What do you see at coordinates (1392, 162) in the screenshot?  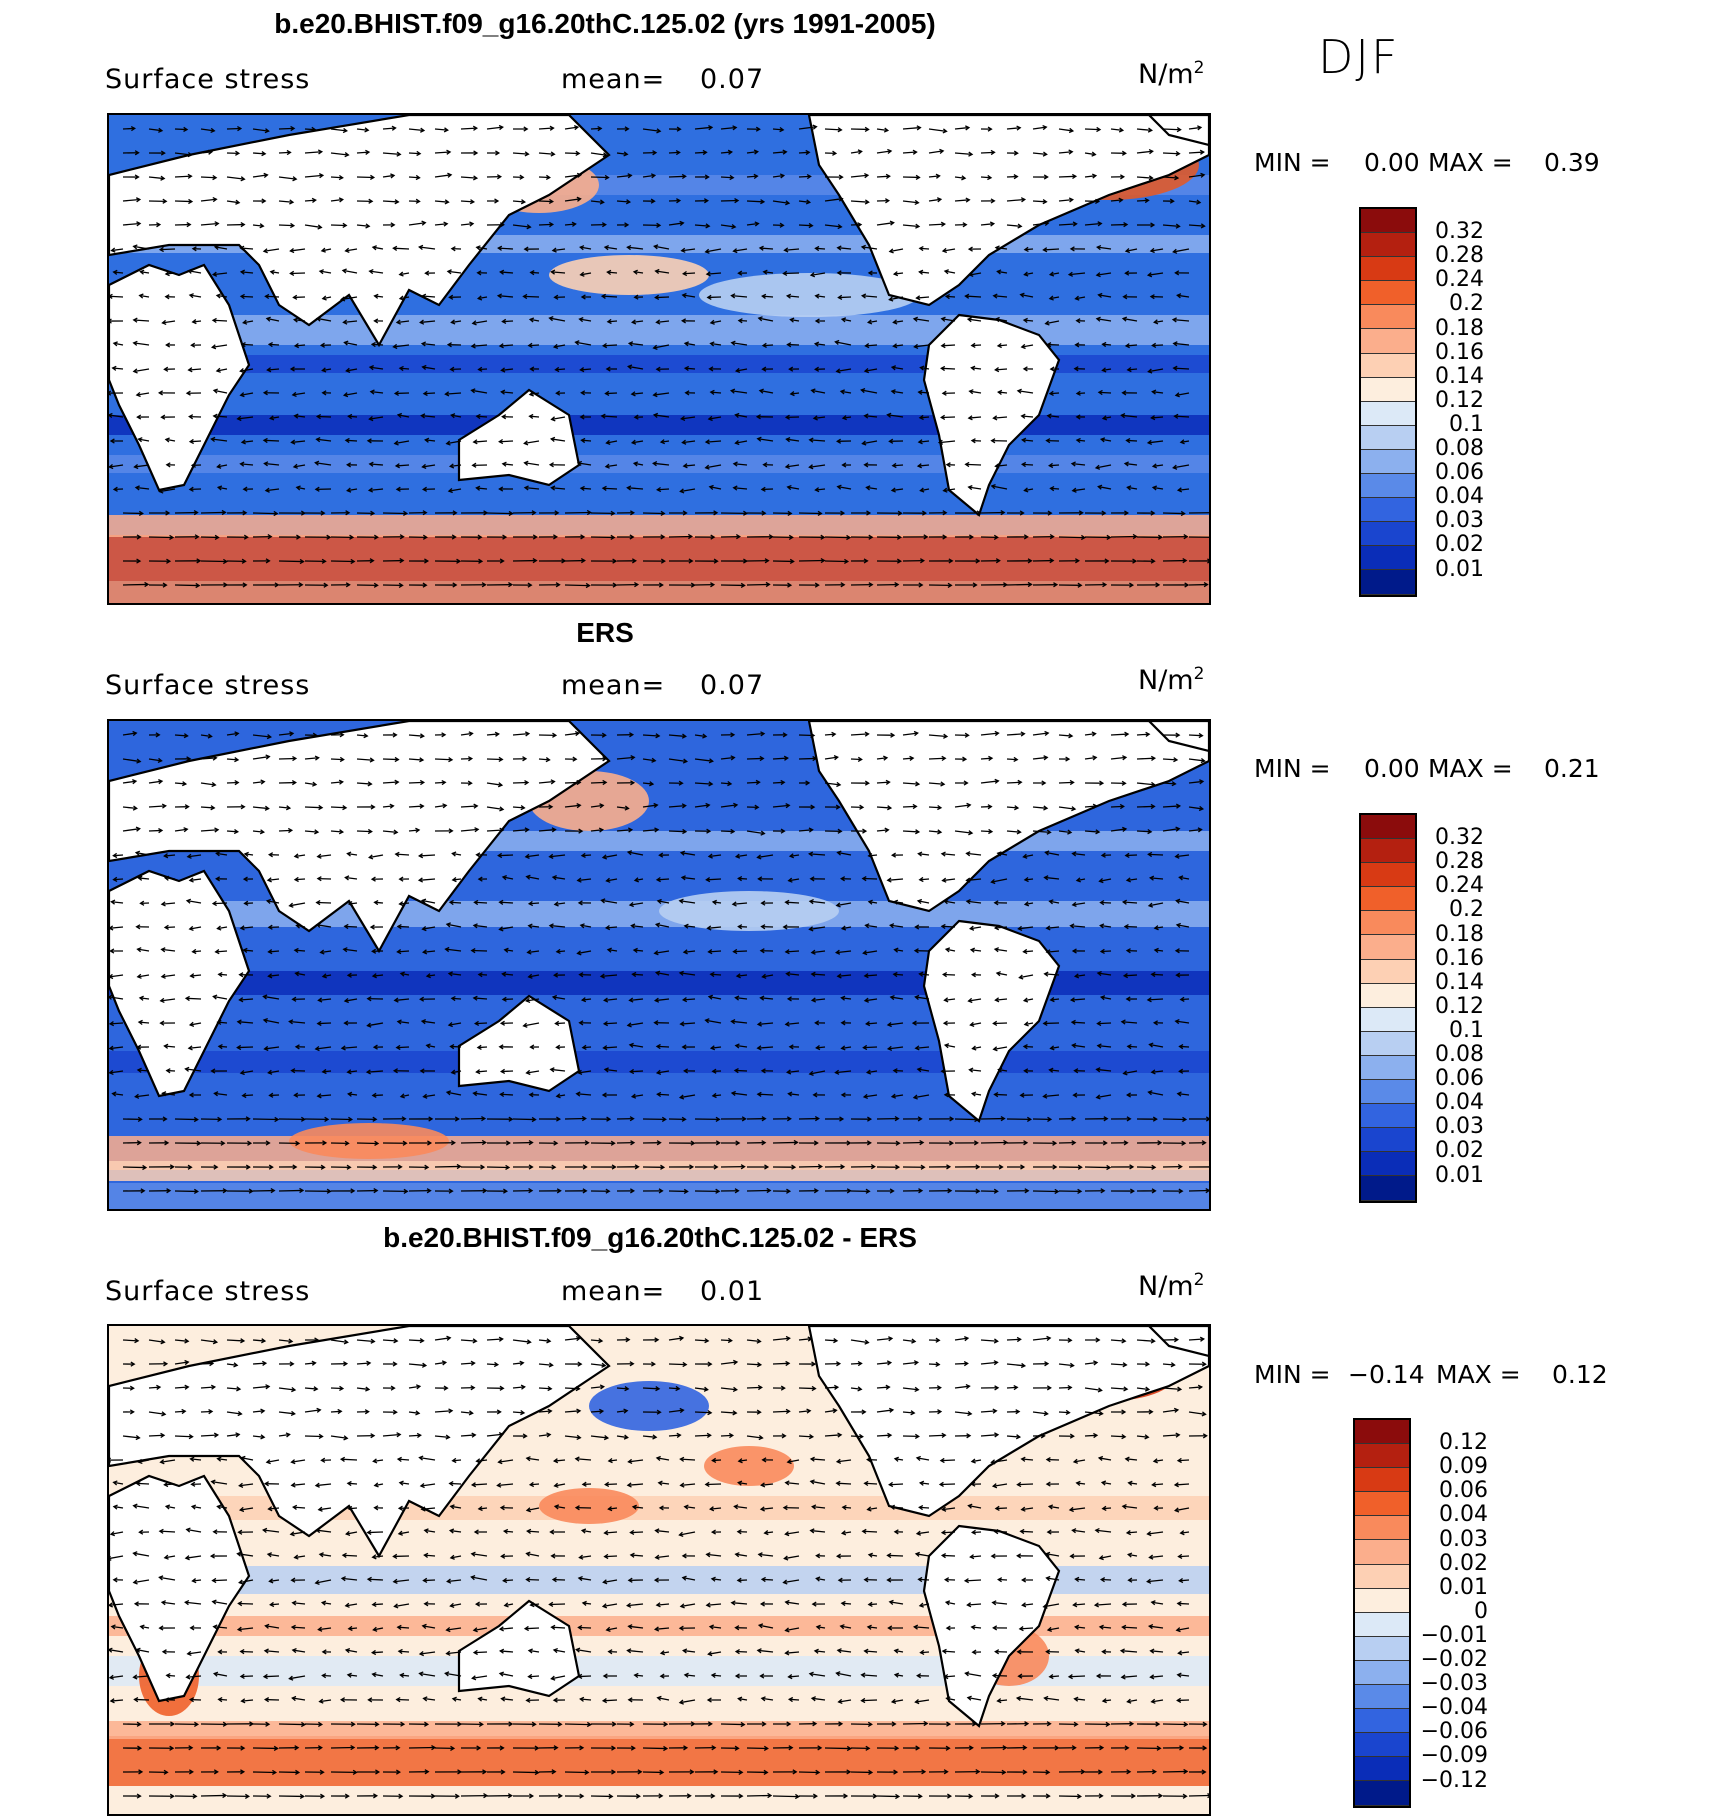 I see `min-value: 0.00` at bounding box center [1392, 162].